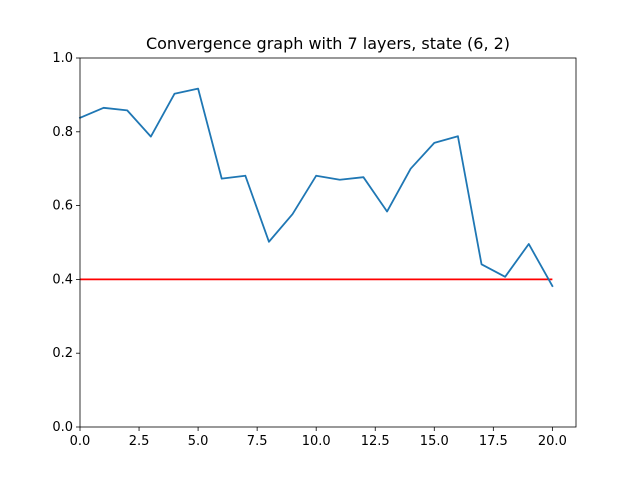  Describe the element at coordinates (493, 441) in the screenshot. I see `x-tick-label-7: 17.5` at that location.